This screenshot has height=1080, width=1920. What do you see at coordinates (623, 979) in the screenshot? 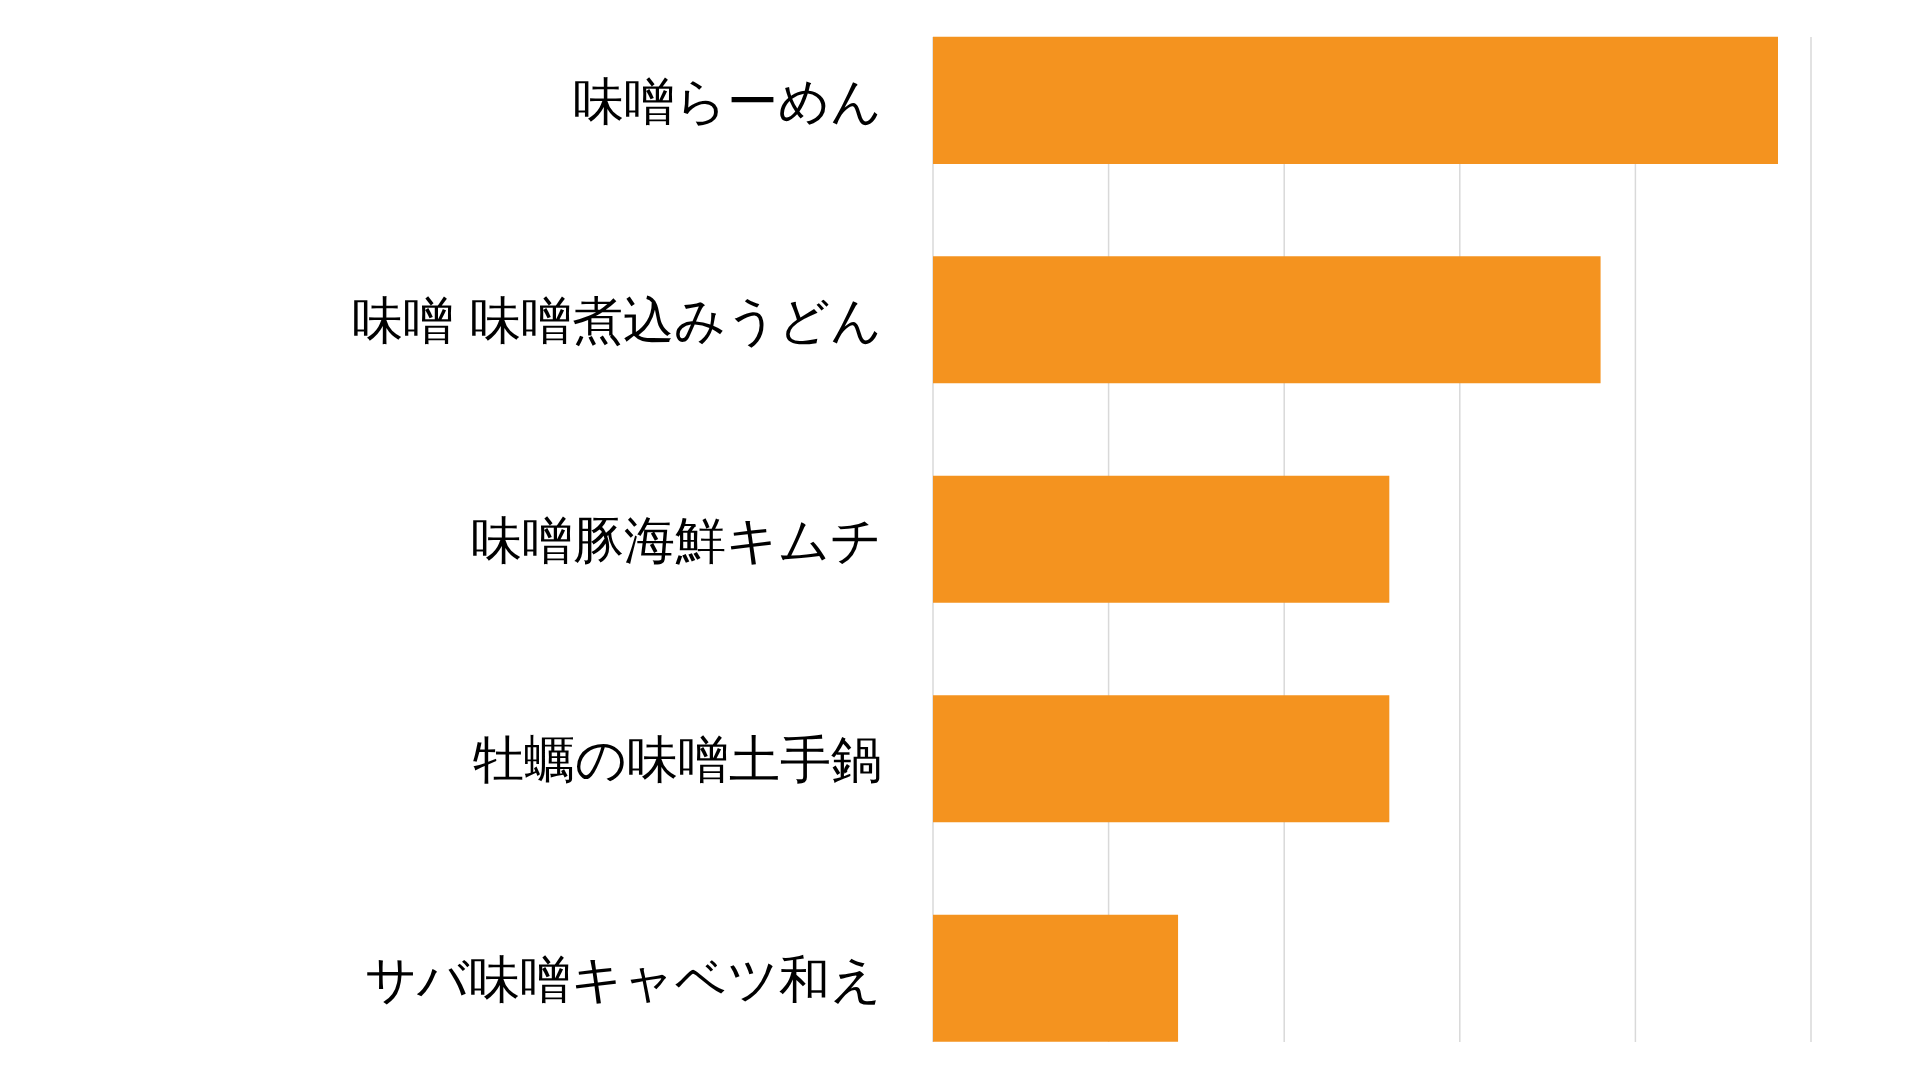
I see `y-tick-label: サバ味噌キャベツ和え` at bounding box center [623, 979].